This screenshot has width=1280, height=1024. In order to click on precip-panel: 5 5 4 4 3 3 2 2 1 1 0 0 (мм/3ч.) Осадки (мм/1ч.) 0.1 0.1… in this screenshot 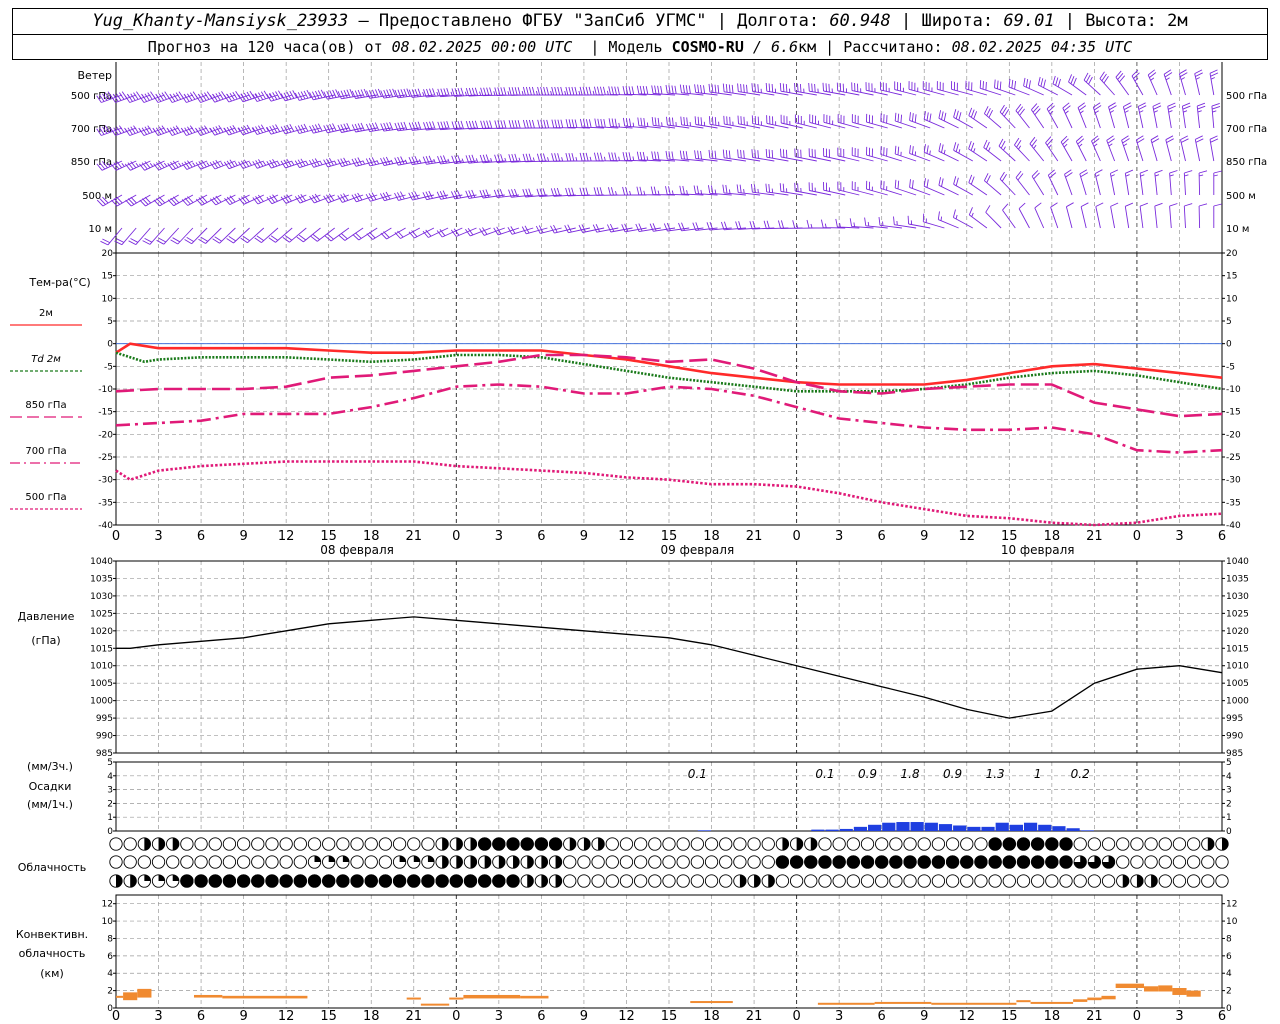, I will do `click(629, 797)`.